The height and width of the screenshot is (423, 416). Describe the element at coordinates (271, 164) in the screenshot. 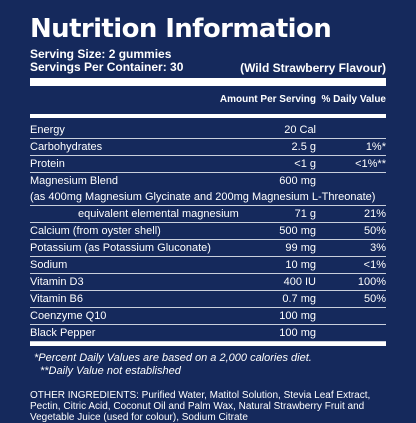

I see `nutrient-amount: <1 g` at that location.